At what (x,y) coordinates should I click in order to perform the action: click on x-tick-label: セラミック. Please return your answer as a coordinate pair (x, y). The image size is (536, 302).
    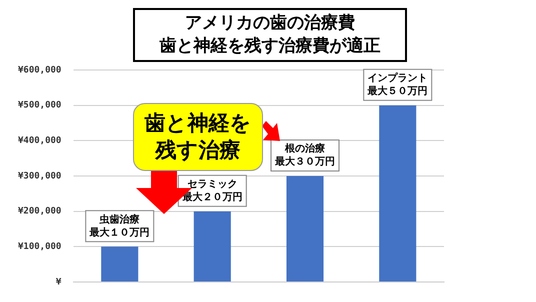
    Looking at the image, I should click on (212, 184).